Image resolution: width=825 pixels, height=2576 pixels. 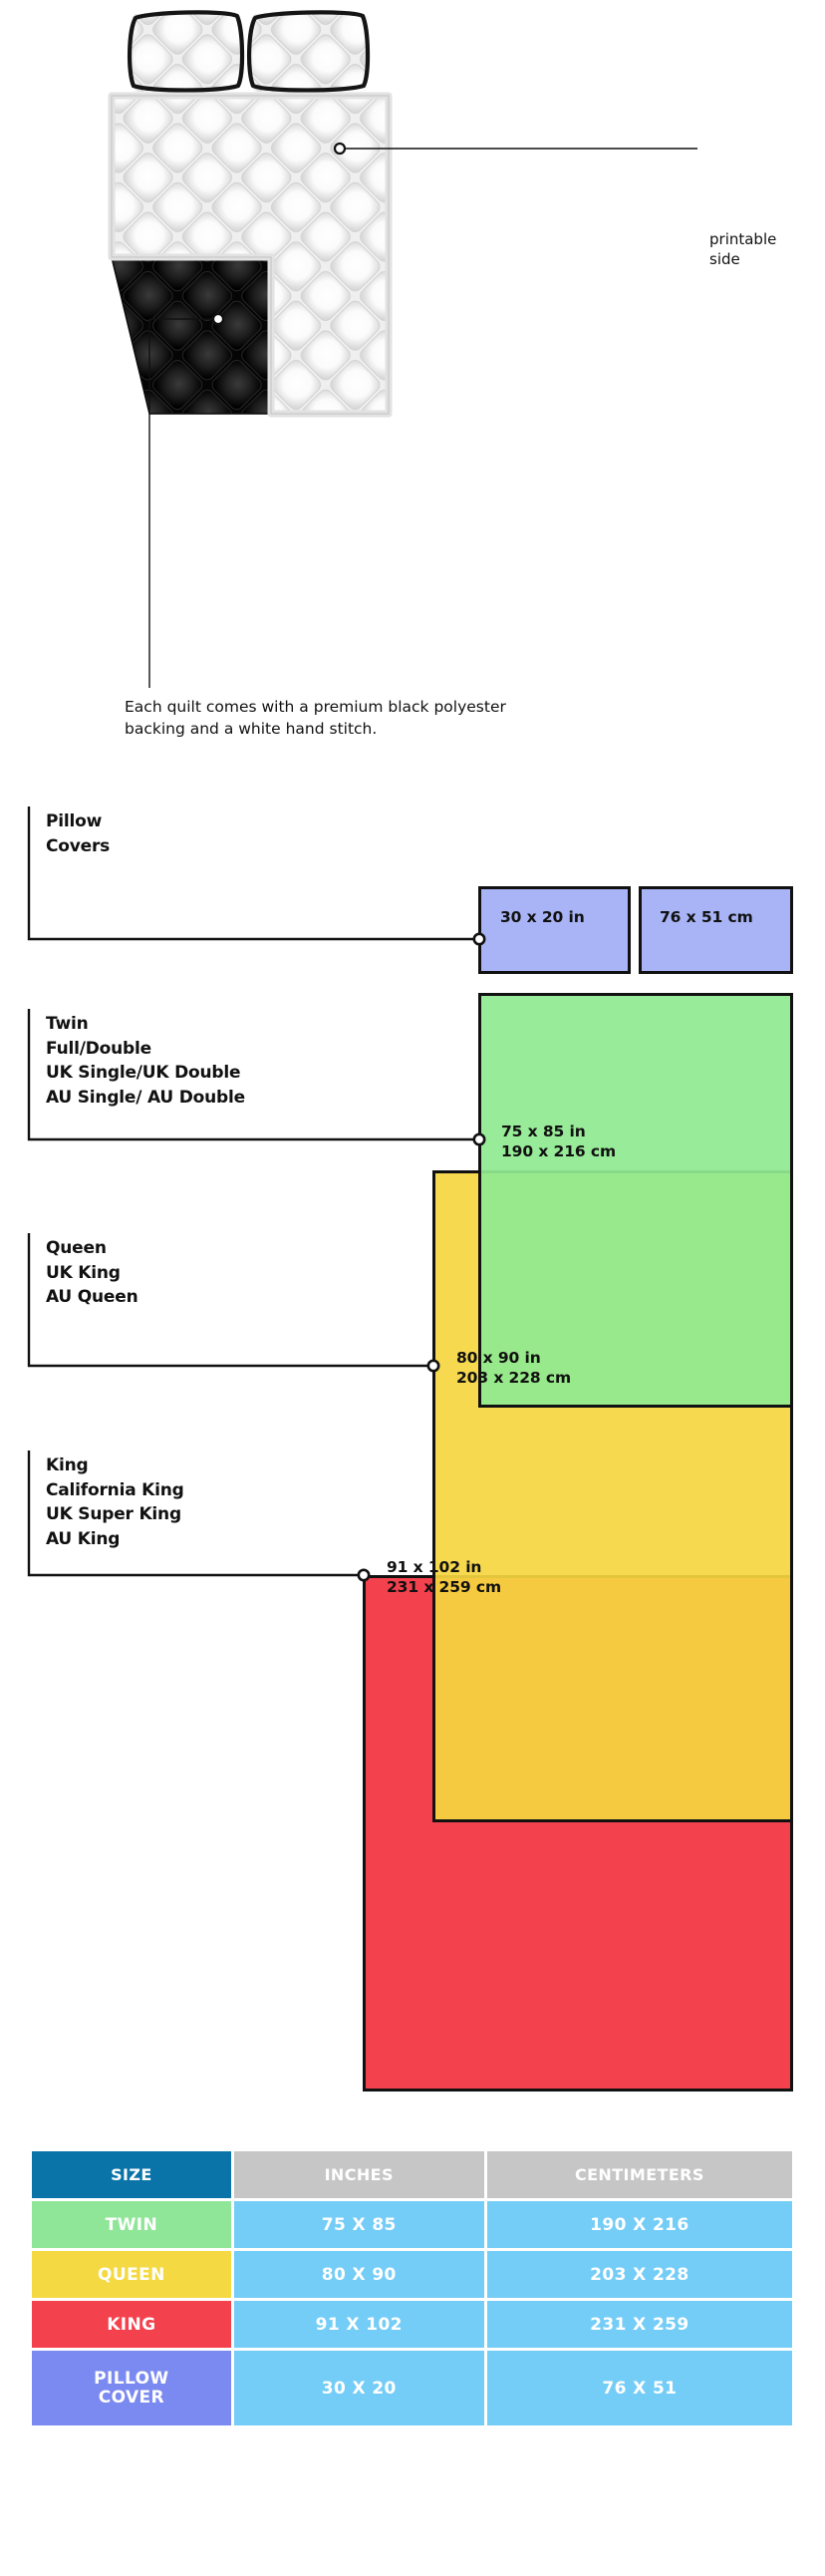 What do you see at coordinates (498, 1358) in the screenshot?
I see `queen-dimension-inches: 80 x 90 in` at bounding box center [498, 1358].